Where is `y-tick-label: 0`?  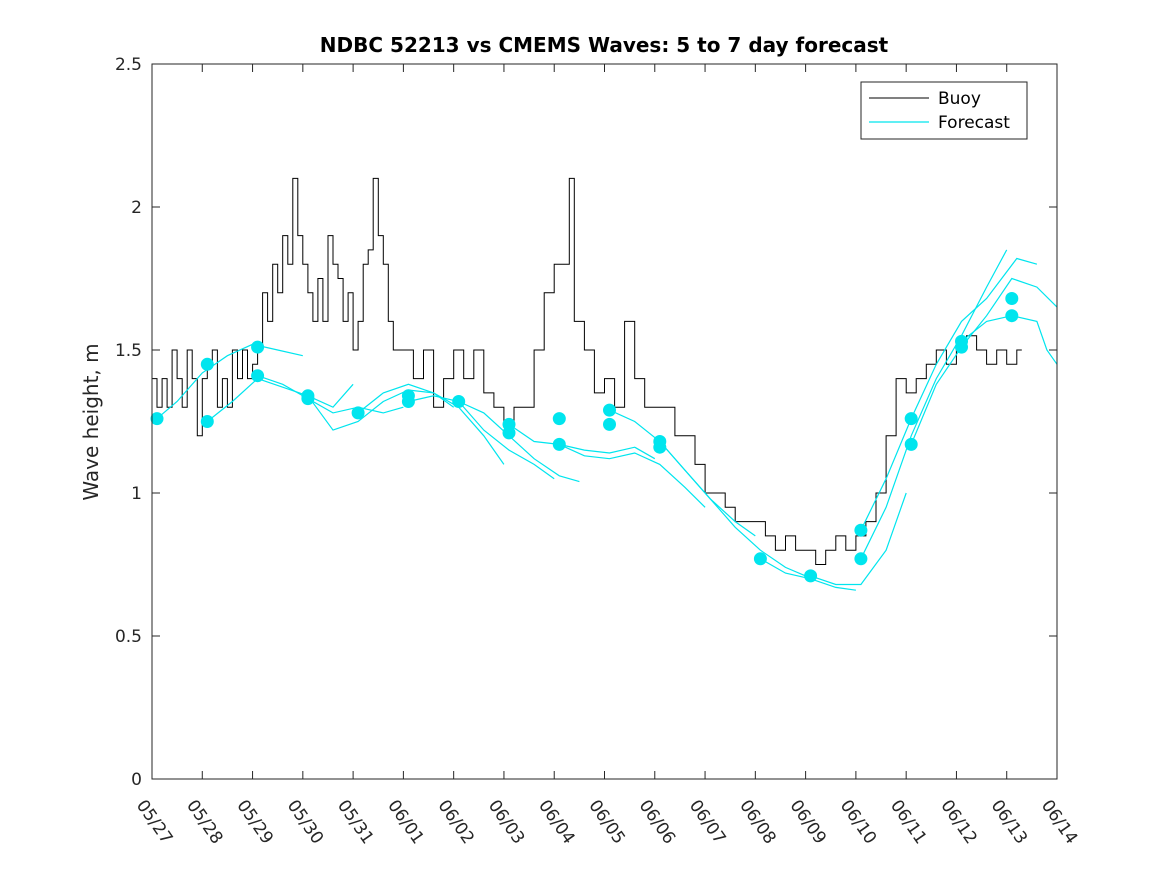
y-tick-label: 0 is located at coordinates (136, 780).